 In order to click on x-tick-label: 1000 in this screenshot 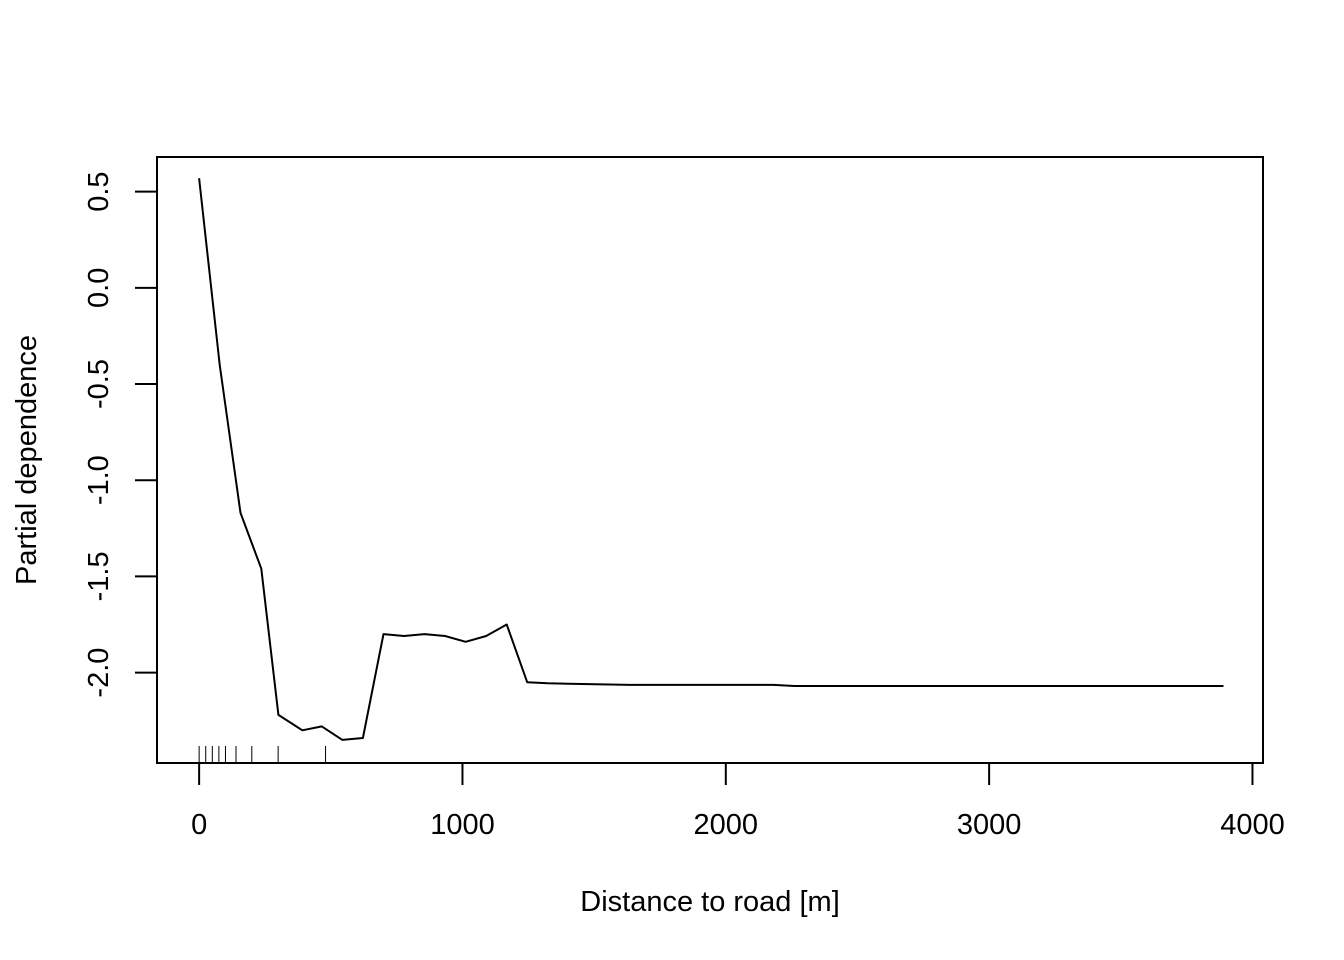, I will do `click(462, 825)`.